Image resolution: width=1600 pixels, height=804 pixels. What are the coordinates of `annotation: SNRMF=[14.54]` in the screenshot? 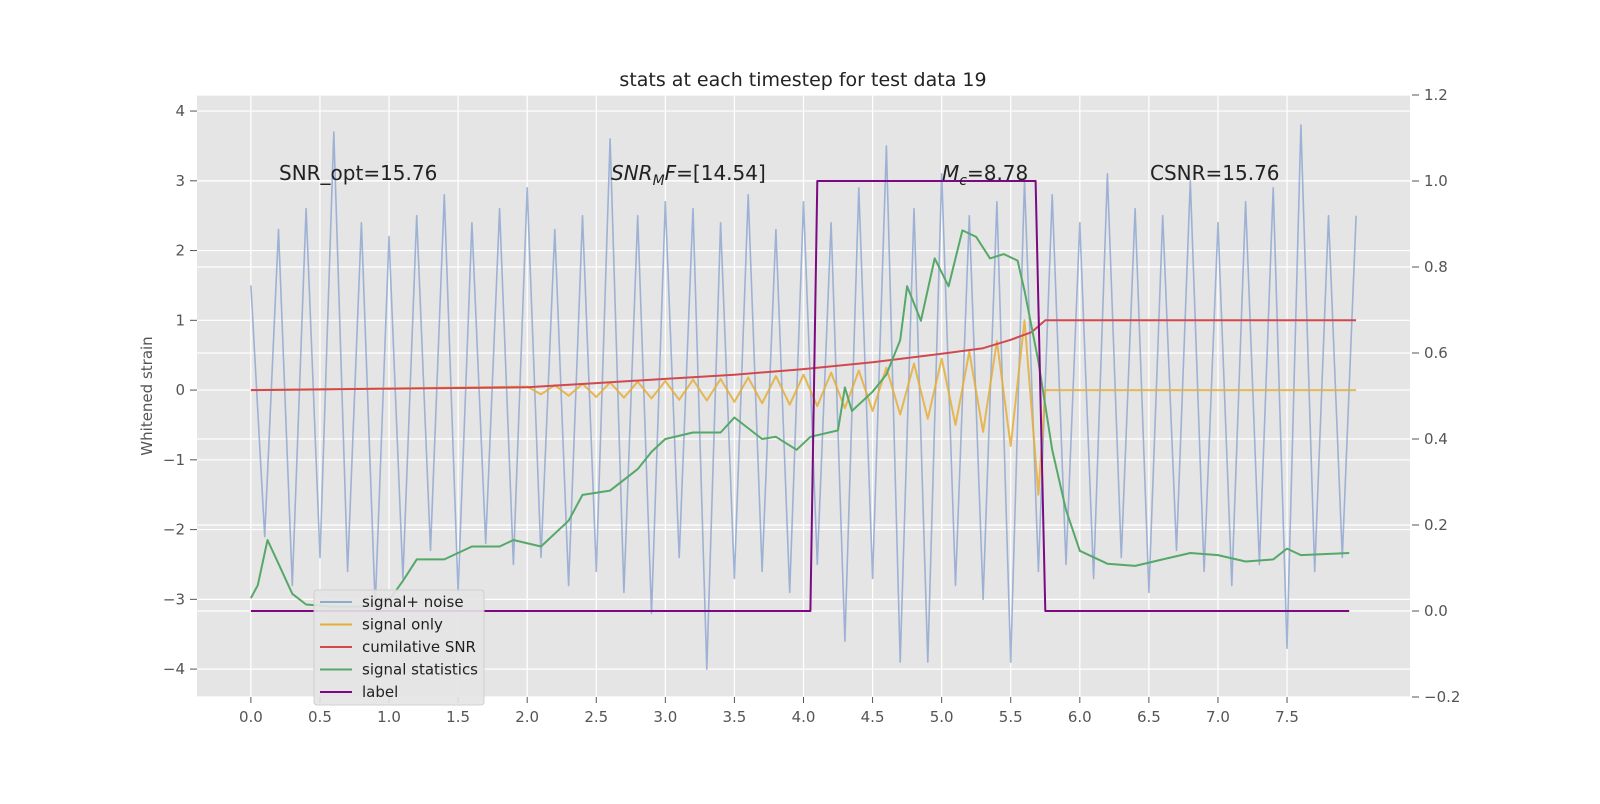 It's located at (688, 175).